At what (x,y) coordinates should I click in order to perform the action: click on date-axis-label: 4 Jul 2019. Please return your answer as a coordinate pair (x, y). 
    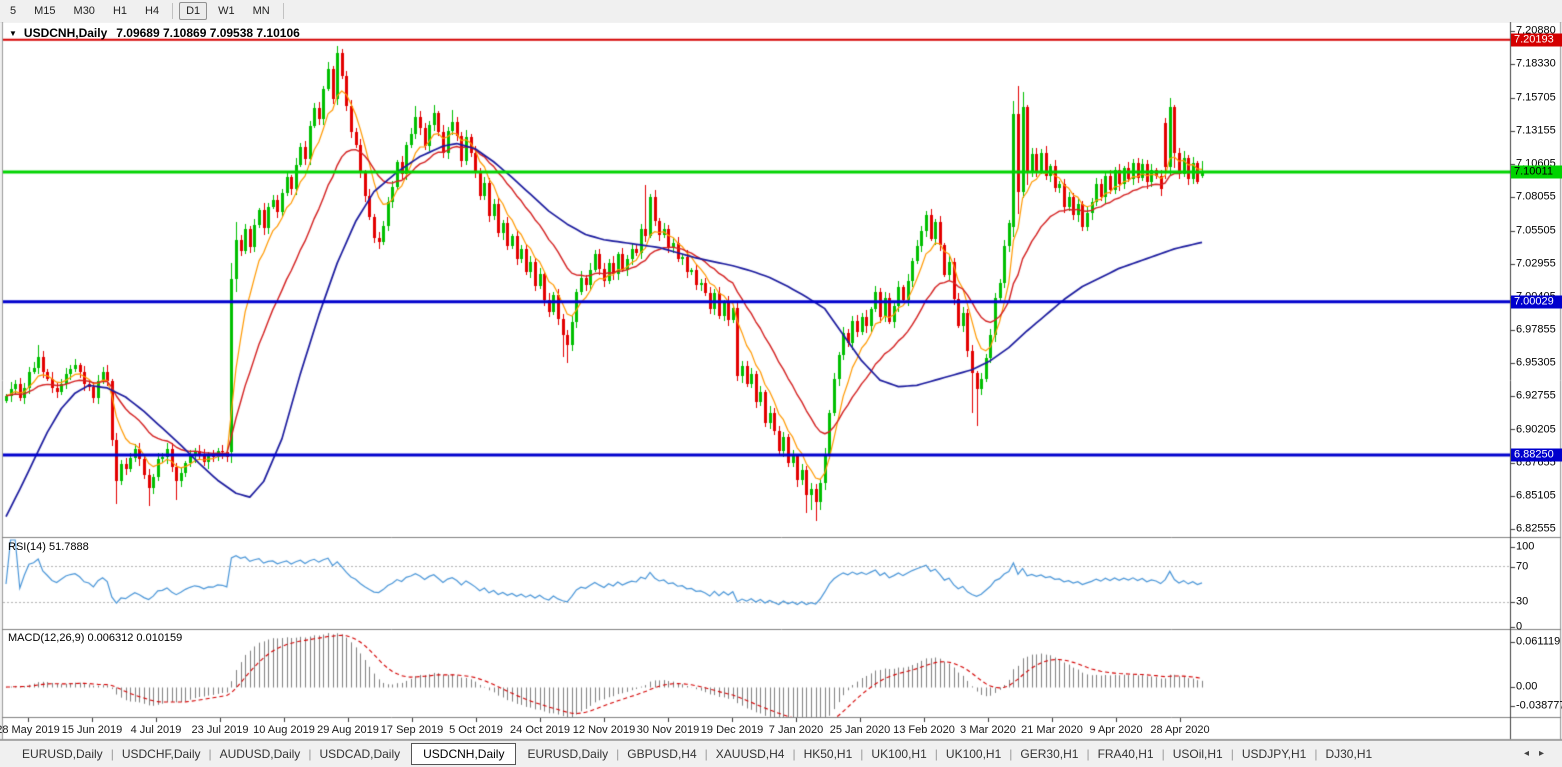
    Looking at the image, I should click on (156, 730).